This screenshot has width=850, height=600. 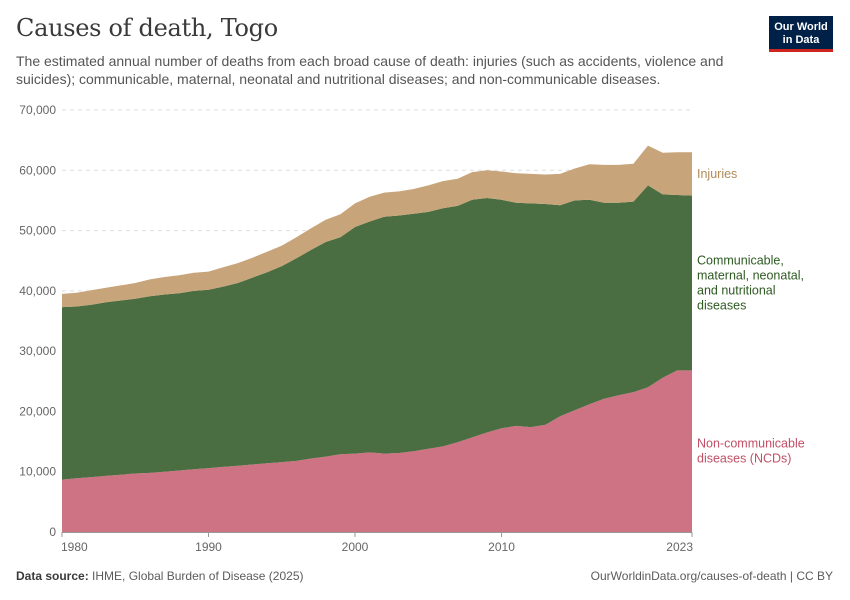 I want to click on x-tick-label: 2023, so click(x=679, y=547).